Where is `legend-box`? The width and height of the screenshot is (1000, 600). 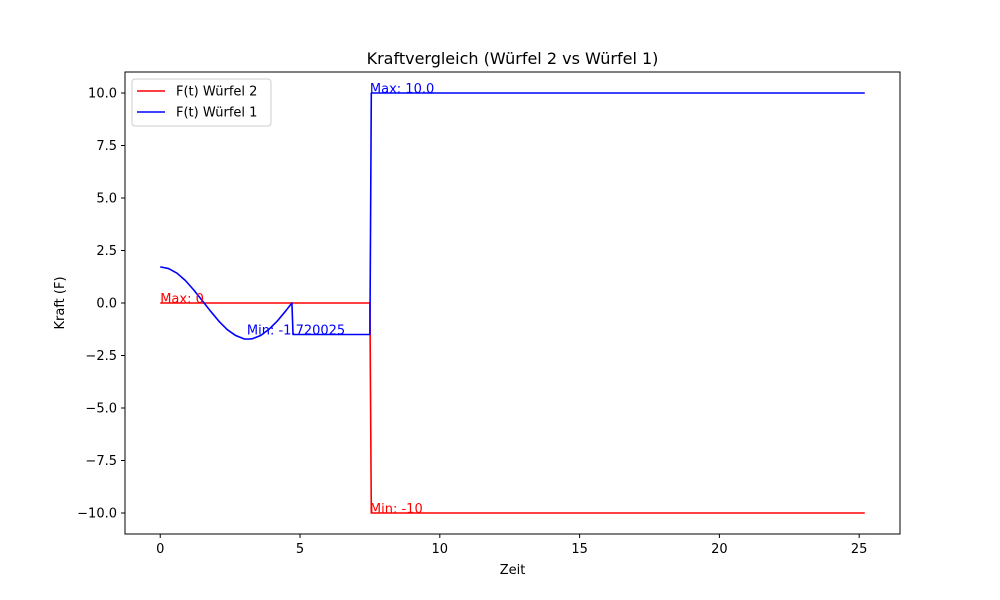
legend-box is located at coordinates (201, 102).